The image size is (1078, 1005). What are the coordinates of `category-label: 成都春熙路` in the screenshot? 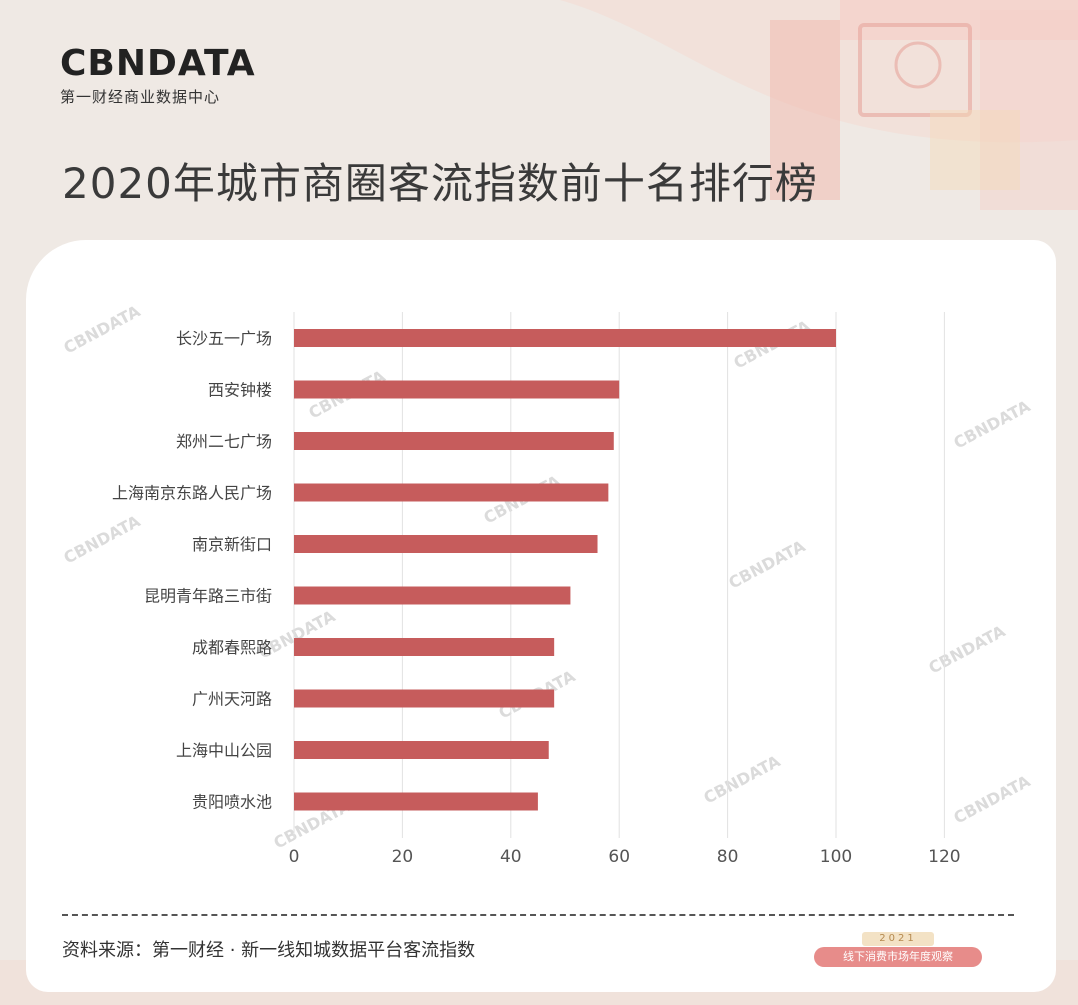 It's located at (232, 647).